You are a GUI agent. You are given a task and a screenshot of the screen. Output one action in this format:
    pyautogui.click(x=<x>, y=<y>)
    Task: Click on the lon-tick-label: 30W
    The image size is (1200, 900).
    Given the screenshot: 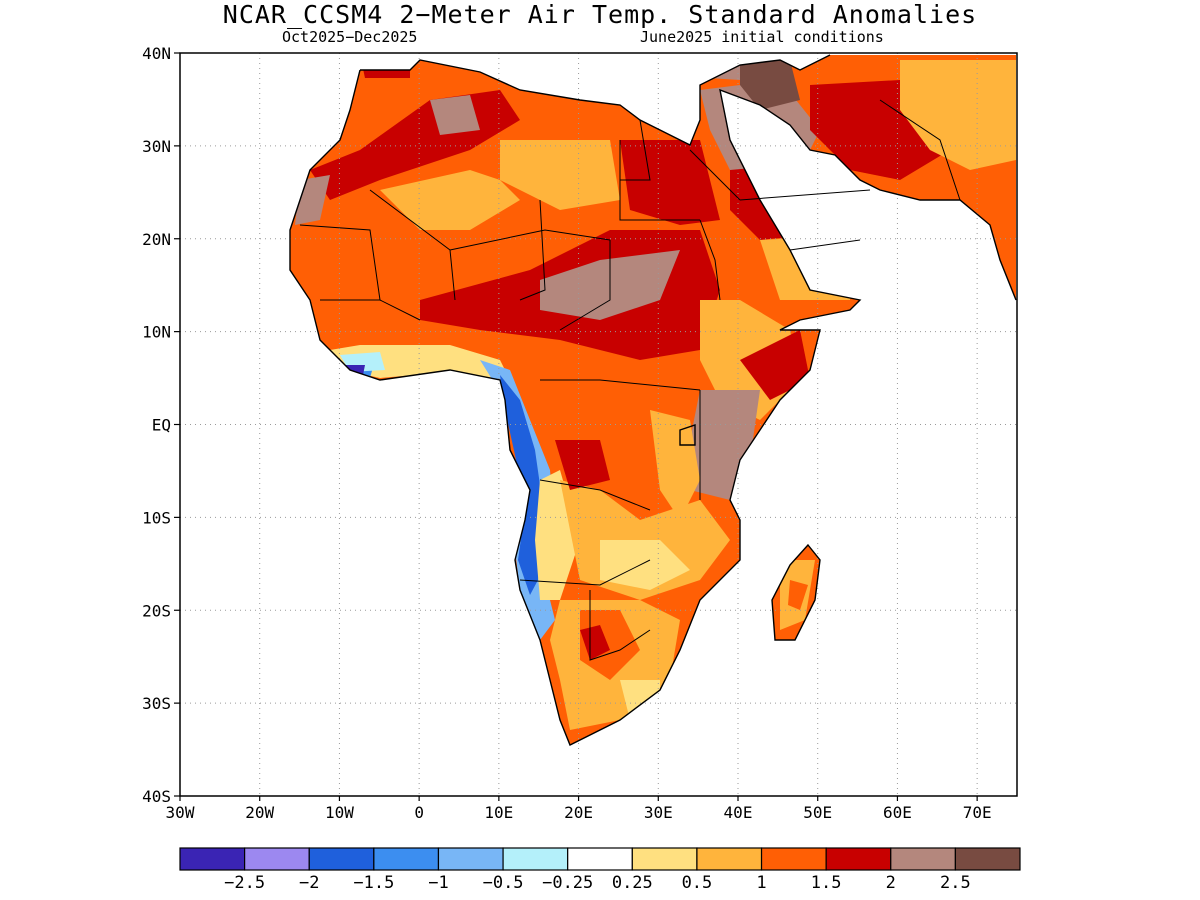 What is the action you would take?
    pyautogui.click(x=180, y=812)
    